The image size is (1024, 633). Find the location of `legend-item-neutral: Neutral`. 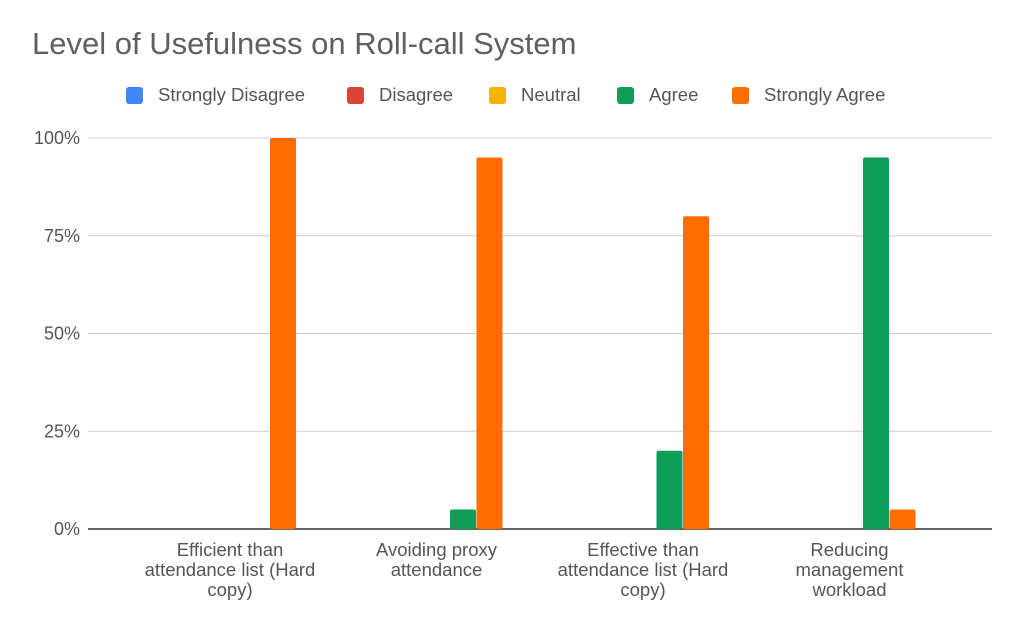

legend-item-neutral: Neutral is located at coordinates (535, 95).